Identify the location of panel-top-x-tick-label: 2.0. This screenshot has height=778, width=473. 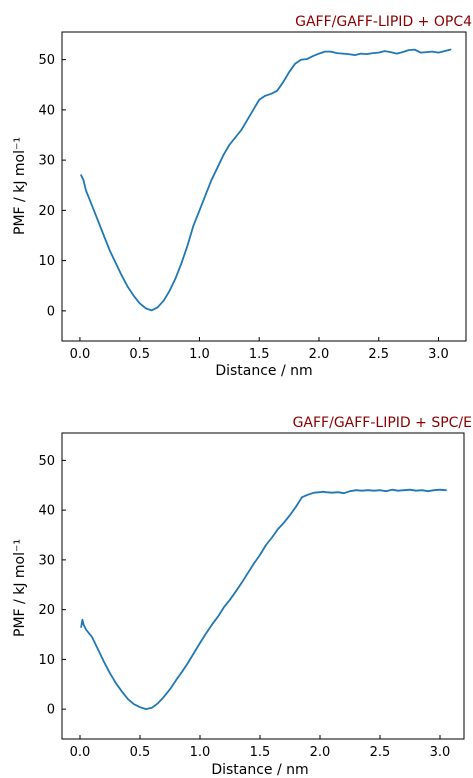
(319, 354).